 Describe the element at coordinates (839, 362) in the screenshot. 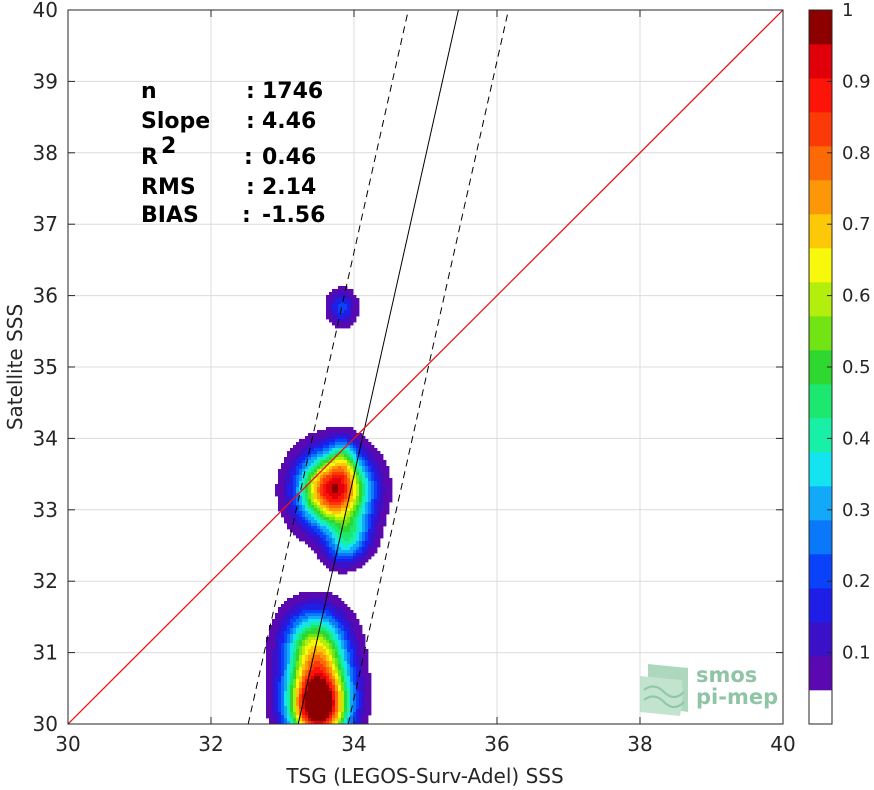

I see `colorbar: 0.10.20.30.40.50.60.70.80.91` at that location.